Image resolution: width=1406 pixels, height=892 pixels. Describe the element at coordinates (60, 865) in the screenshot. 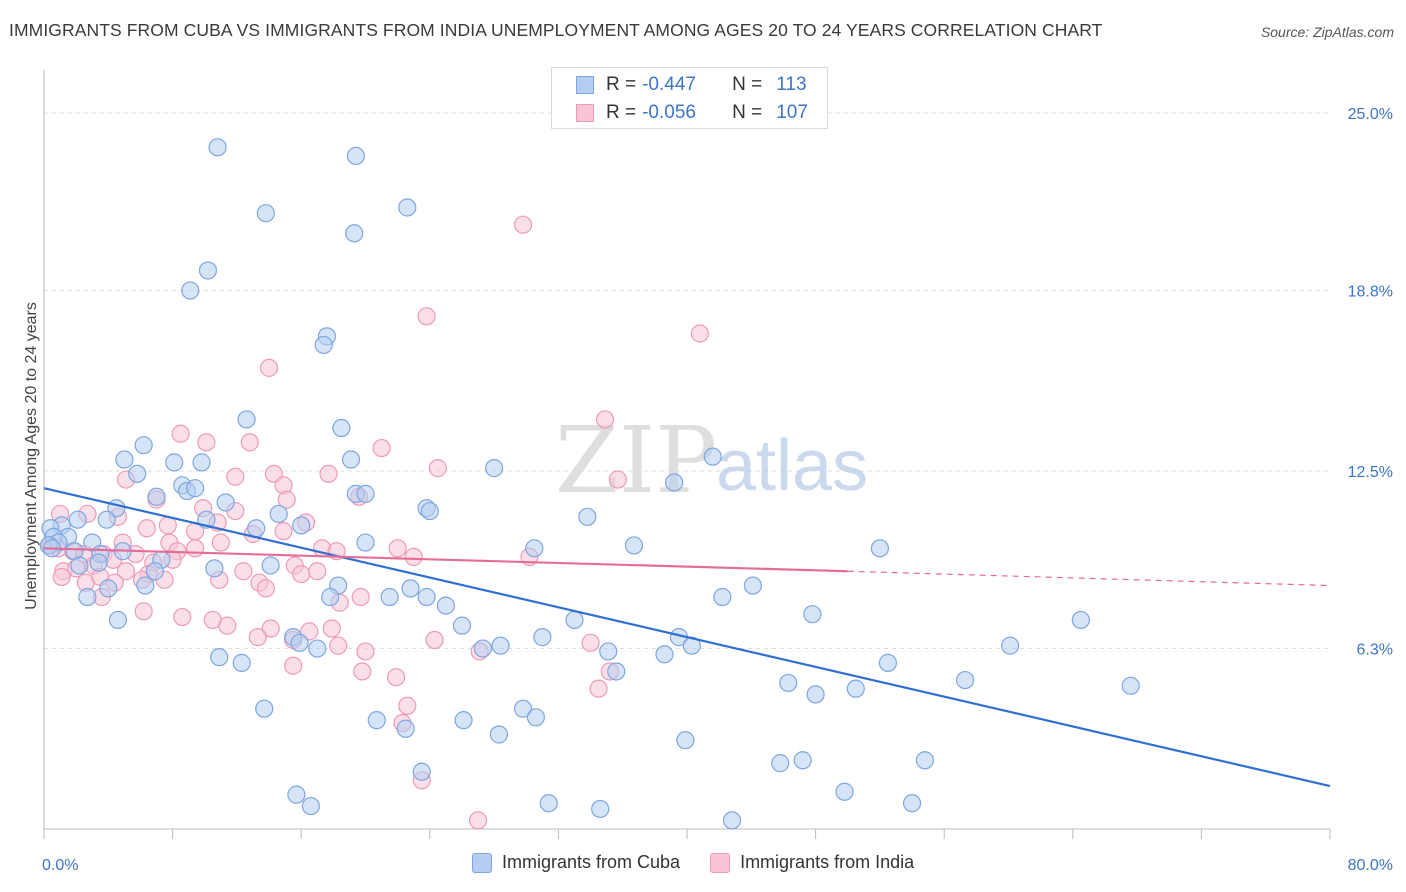

I see `x-tick-label: 0.0%` at that location.